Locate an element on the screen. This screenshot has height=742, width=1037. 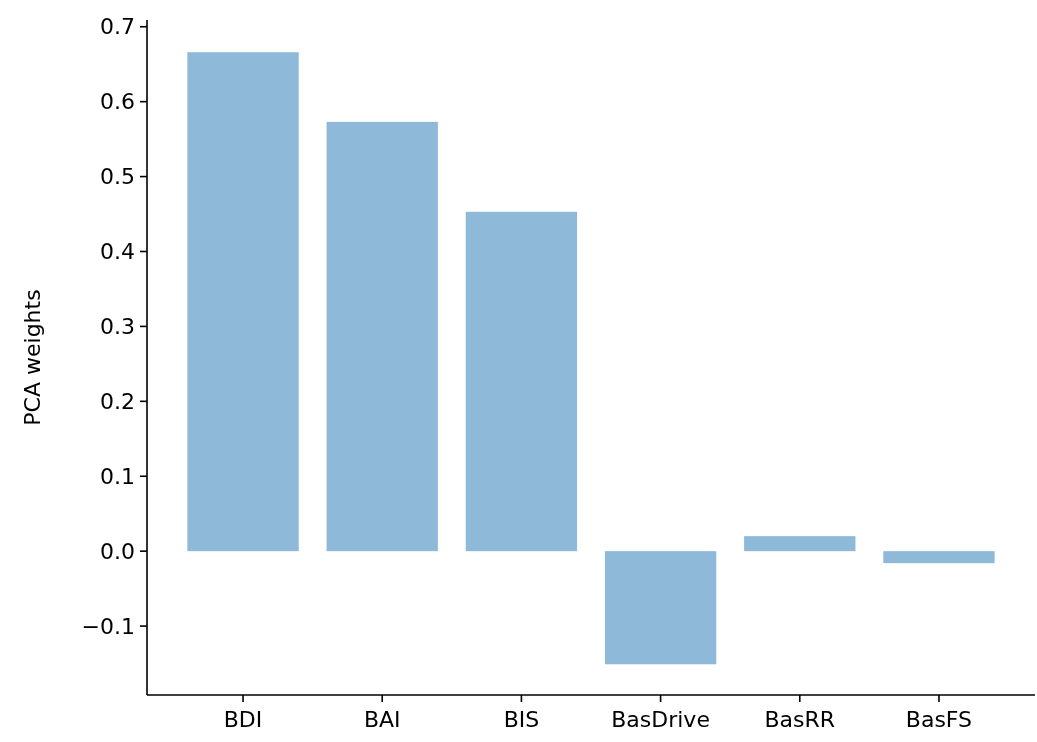
y-tick-label: 0.5 is located at coordinates (117, 177).